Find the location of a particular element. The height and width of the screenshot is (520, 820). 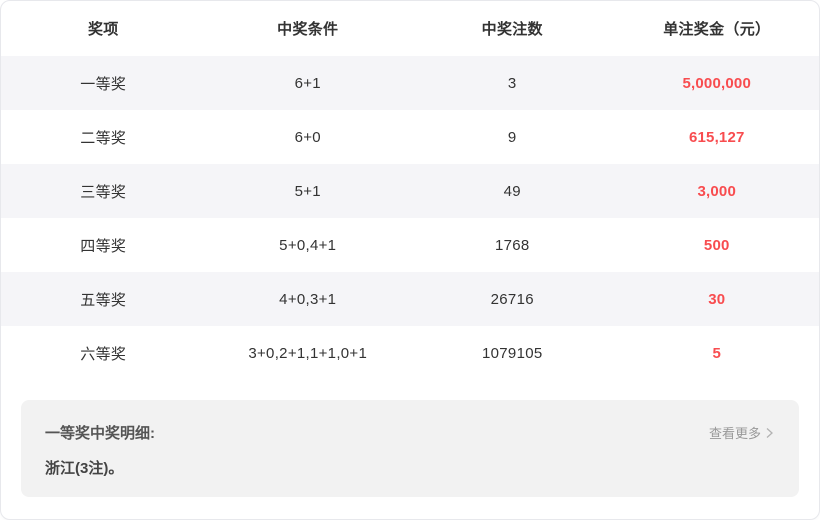

view-more-link: 查看更多 is located at coordinates (742, 432).